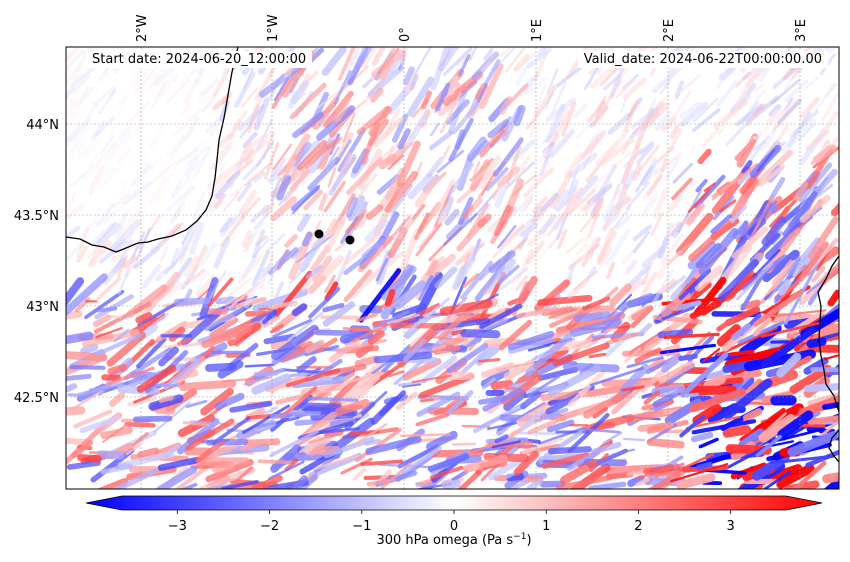  I want to click on latitude-tick-labels: 44°N 43.5°N 43°N 42.5°N, so click(36, 262).